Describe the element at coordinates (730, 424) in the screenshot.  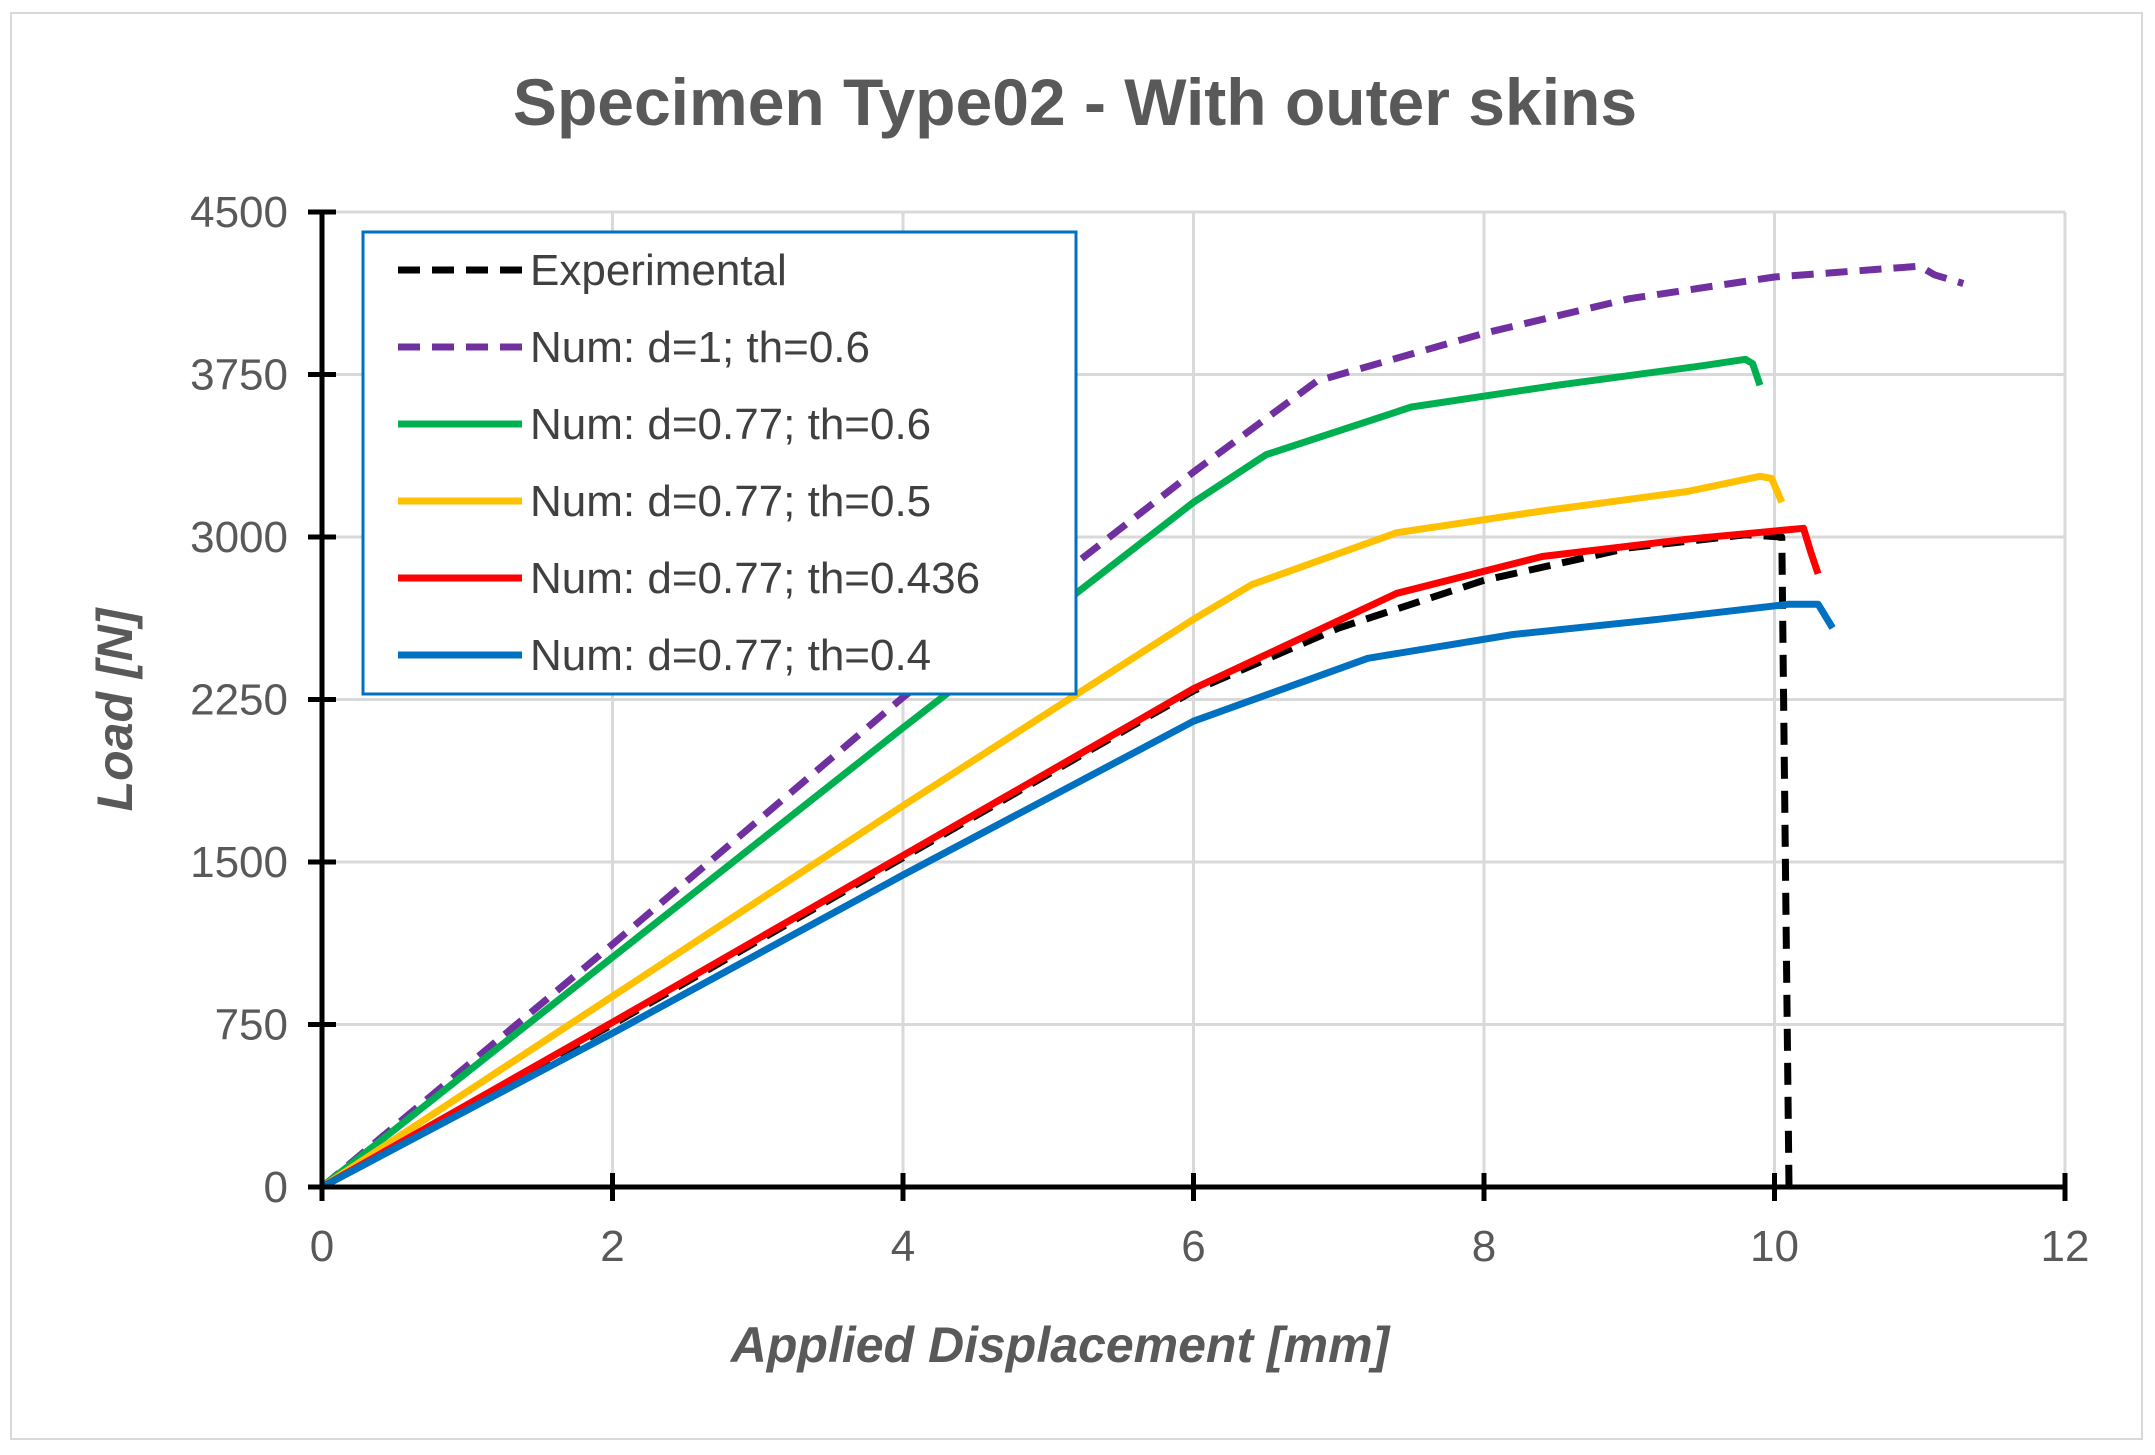
I see `legend-label: Num: d=0.77; th=0.6` at that location.